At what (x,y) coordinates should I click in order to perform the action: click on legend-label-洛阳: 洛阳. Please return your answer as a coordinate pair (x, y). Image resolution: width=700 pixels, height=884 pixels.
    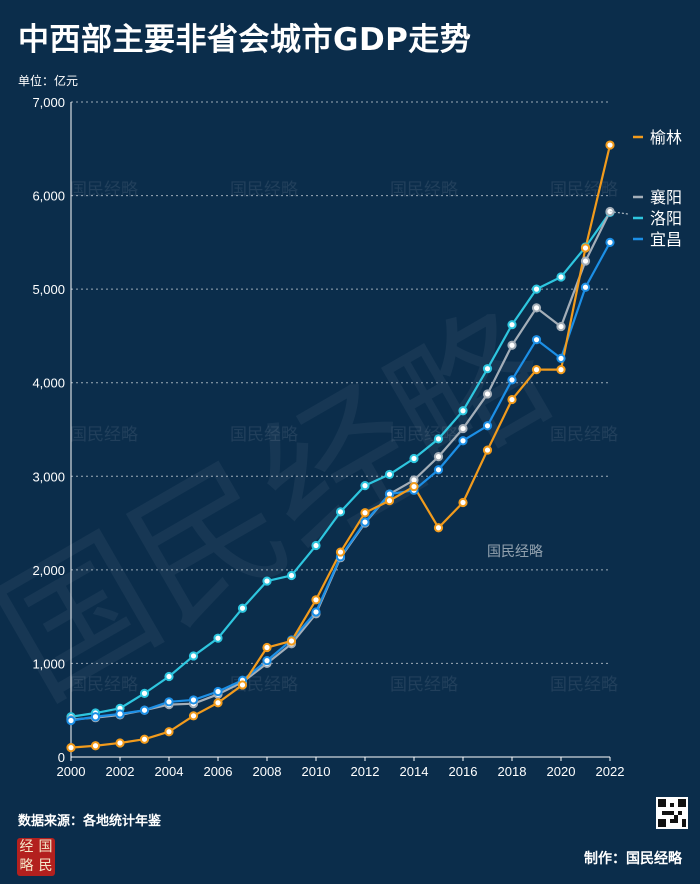
    Looking at the image, I should click on (666, 218).